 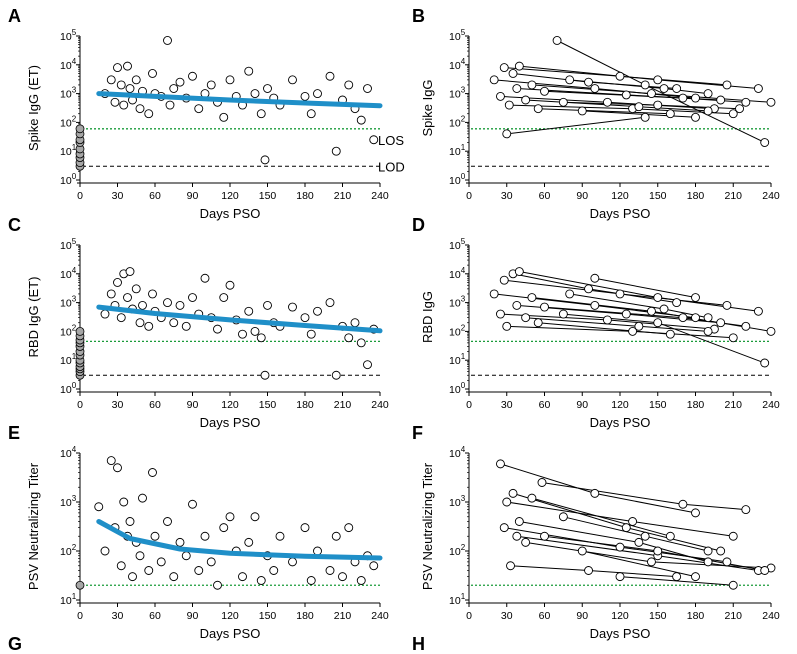 What do you see at coordinates (457, 64) in the screenshot?
I see `y-tick-label-B: 10⁴` at bounding box center [457, 64].